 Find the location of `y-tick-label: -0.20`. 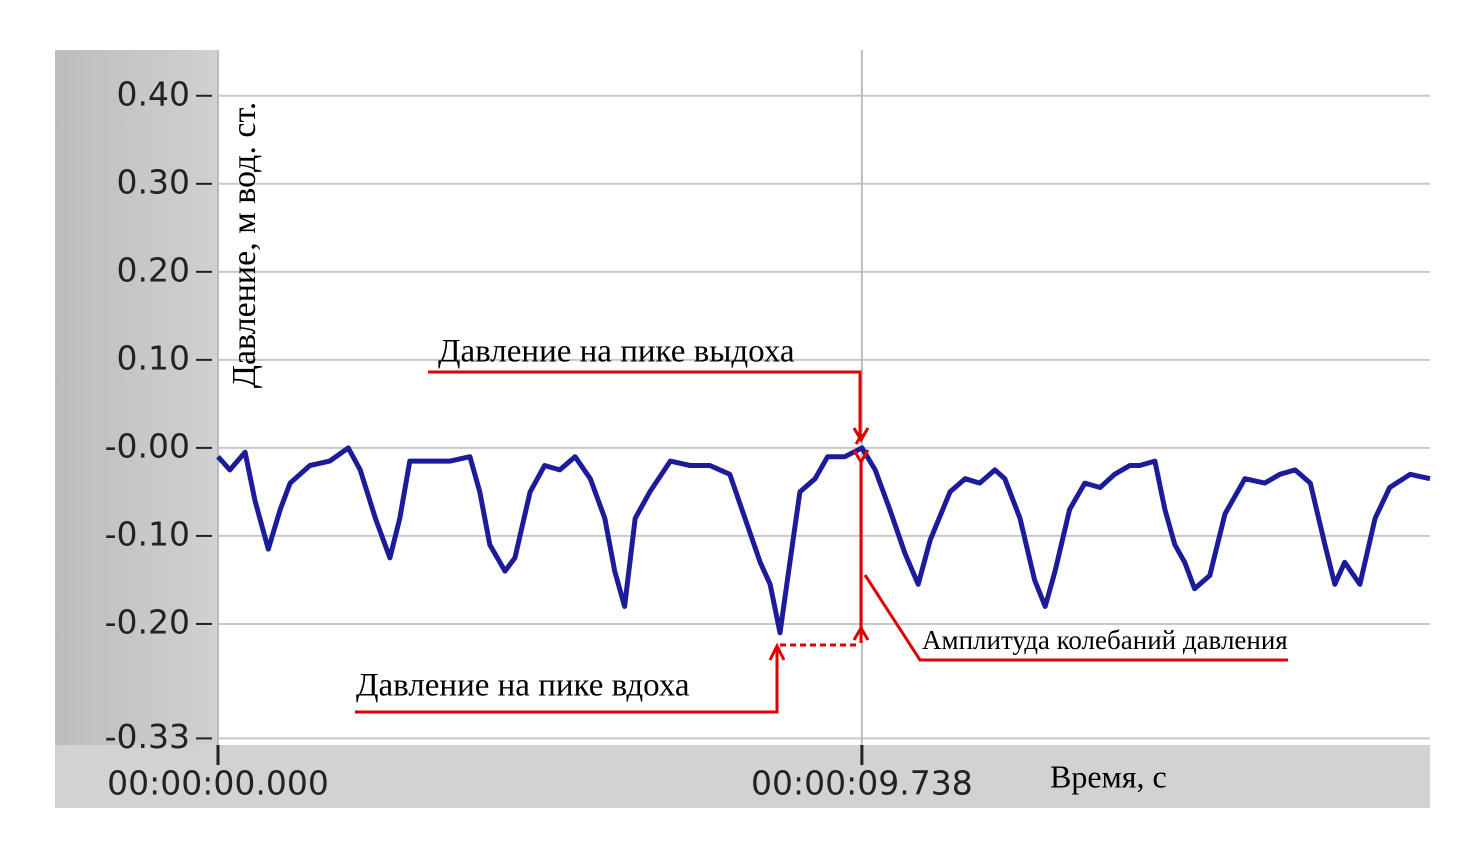

y-tick-label: -0.20 is located at coordinates (147, 621).